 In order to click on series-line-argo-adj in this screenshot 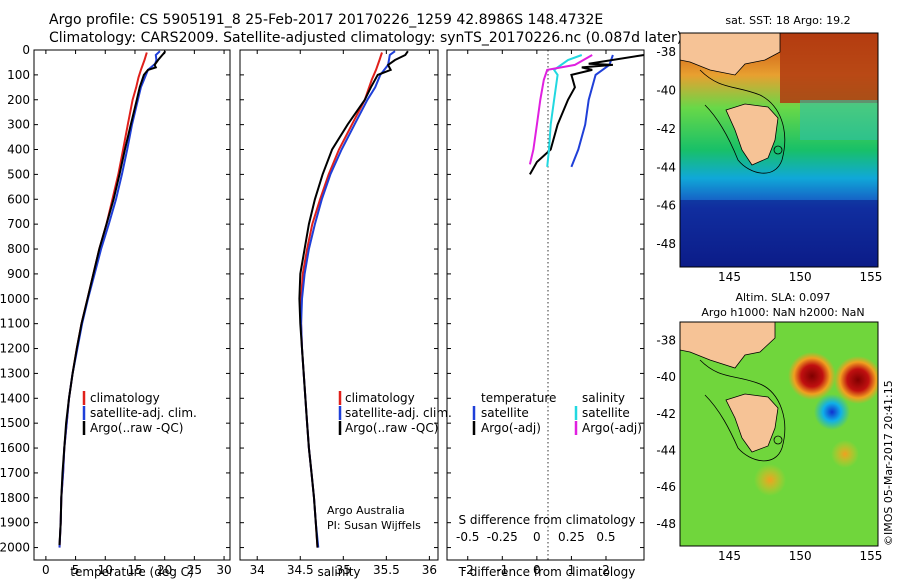, I will do `click(560, 109)`.